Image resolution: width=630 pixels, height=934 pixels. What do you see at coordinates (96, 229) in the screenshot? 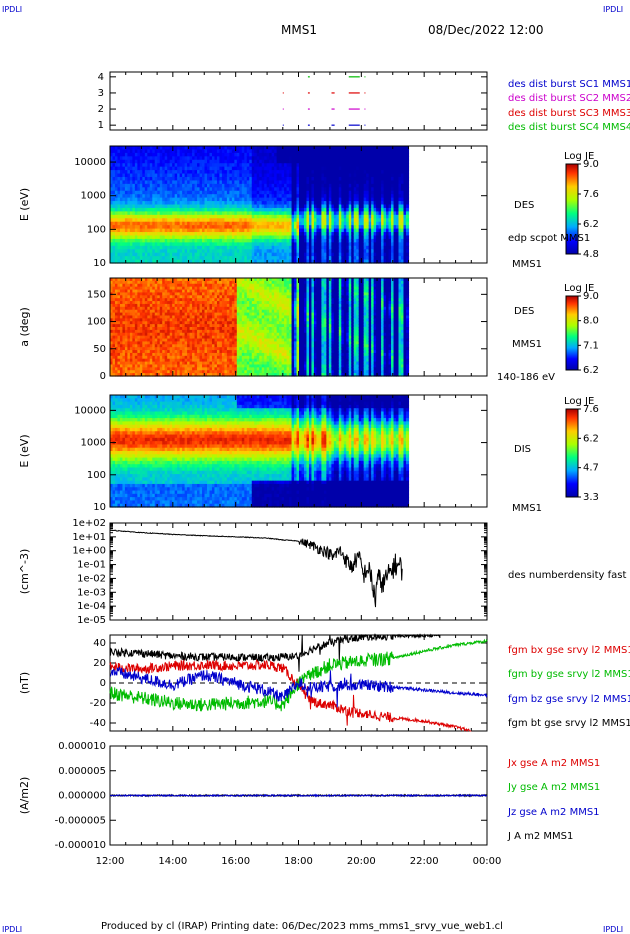
I see `des_energy-ytick-label: 100` at bounding box center [96, 229].